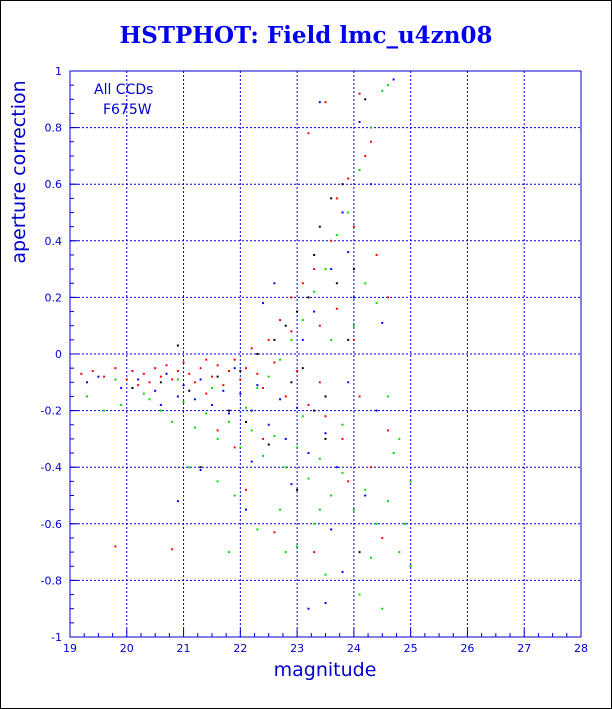 This screenshot has width=612, height=709. Describe the element at coordinates (51, 580) in the screenshot. I see `y-tick-label: -0.8` at that location.